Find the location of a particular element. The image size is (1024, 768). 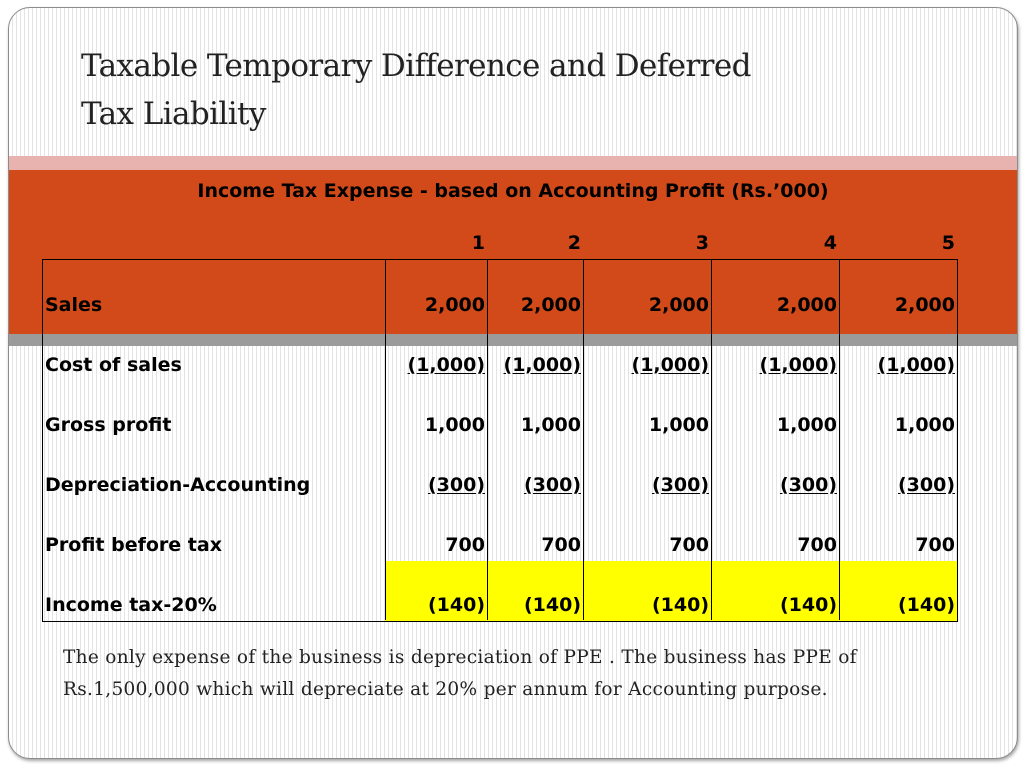

year-header-5: 5 is located at coordinates (948, 243).